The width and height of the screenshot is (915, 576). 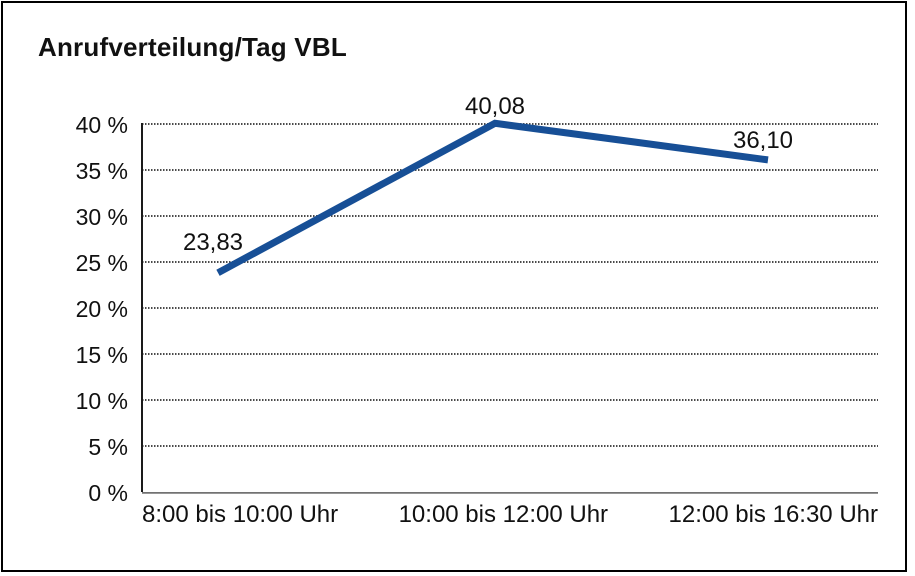 What do you see at coordinates (101, 355) in the screenshot?
I see `y-axis-tick-label: 15 %` at bounding box center [101, 355].